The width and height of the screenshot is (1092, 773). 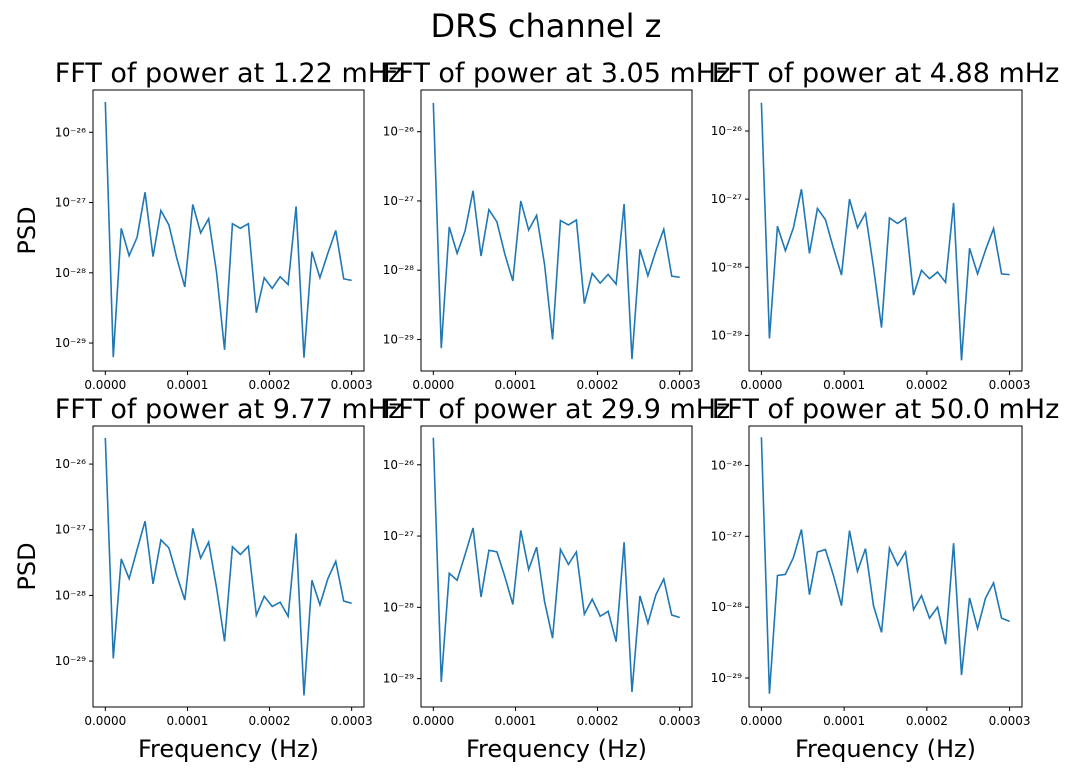 I want to click on subplot-title: FFT of power at 3.05 mHz, so click(x=557, y=73).